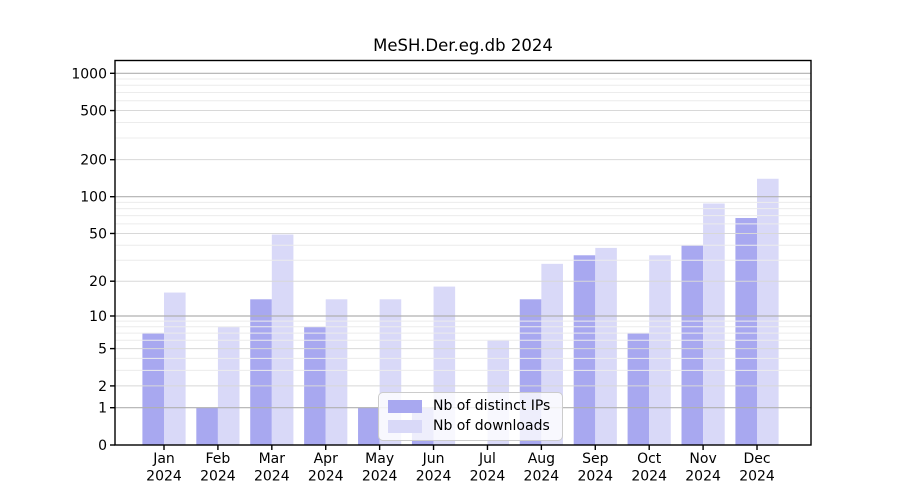 The height and width of the screenshot is (500, 900). I want to click on x-tick-label-month: Apr, so click(326, 459).